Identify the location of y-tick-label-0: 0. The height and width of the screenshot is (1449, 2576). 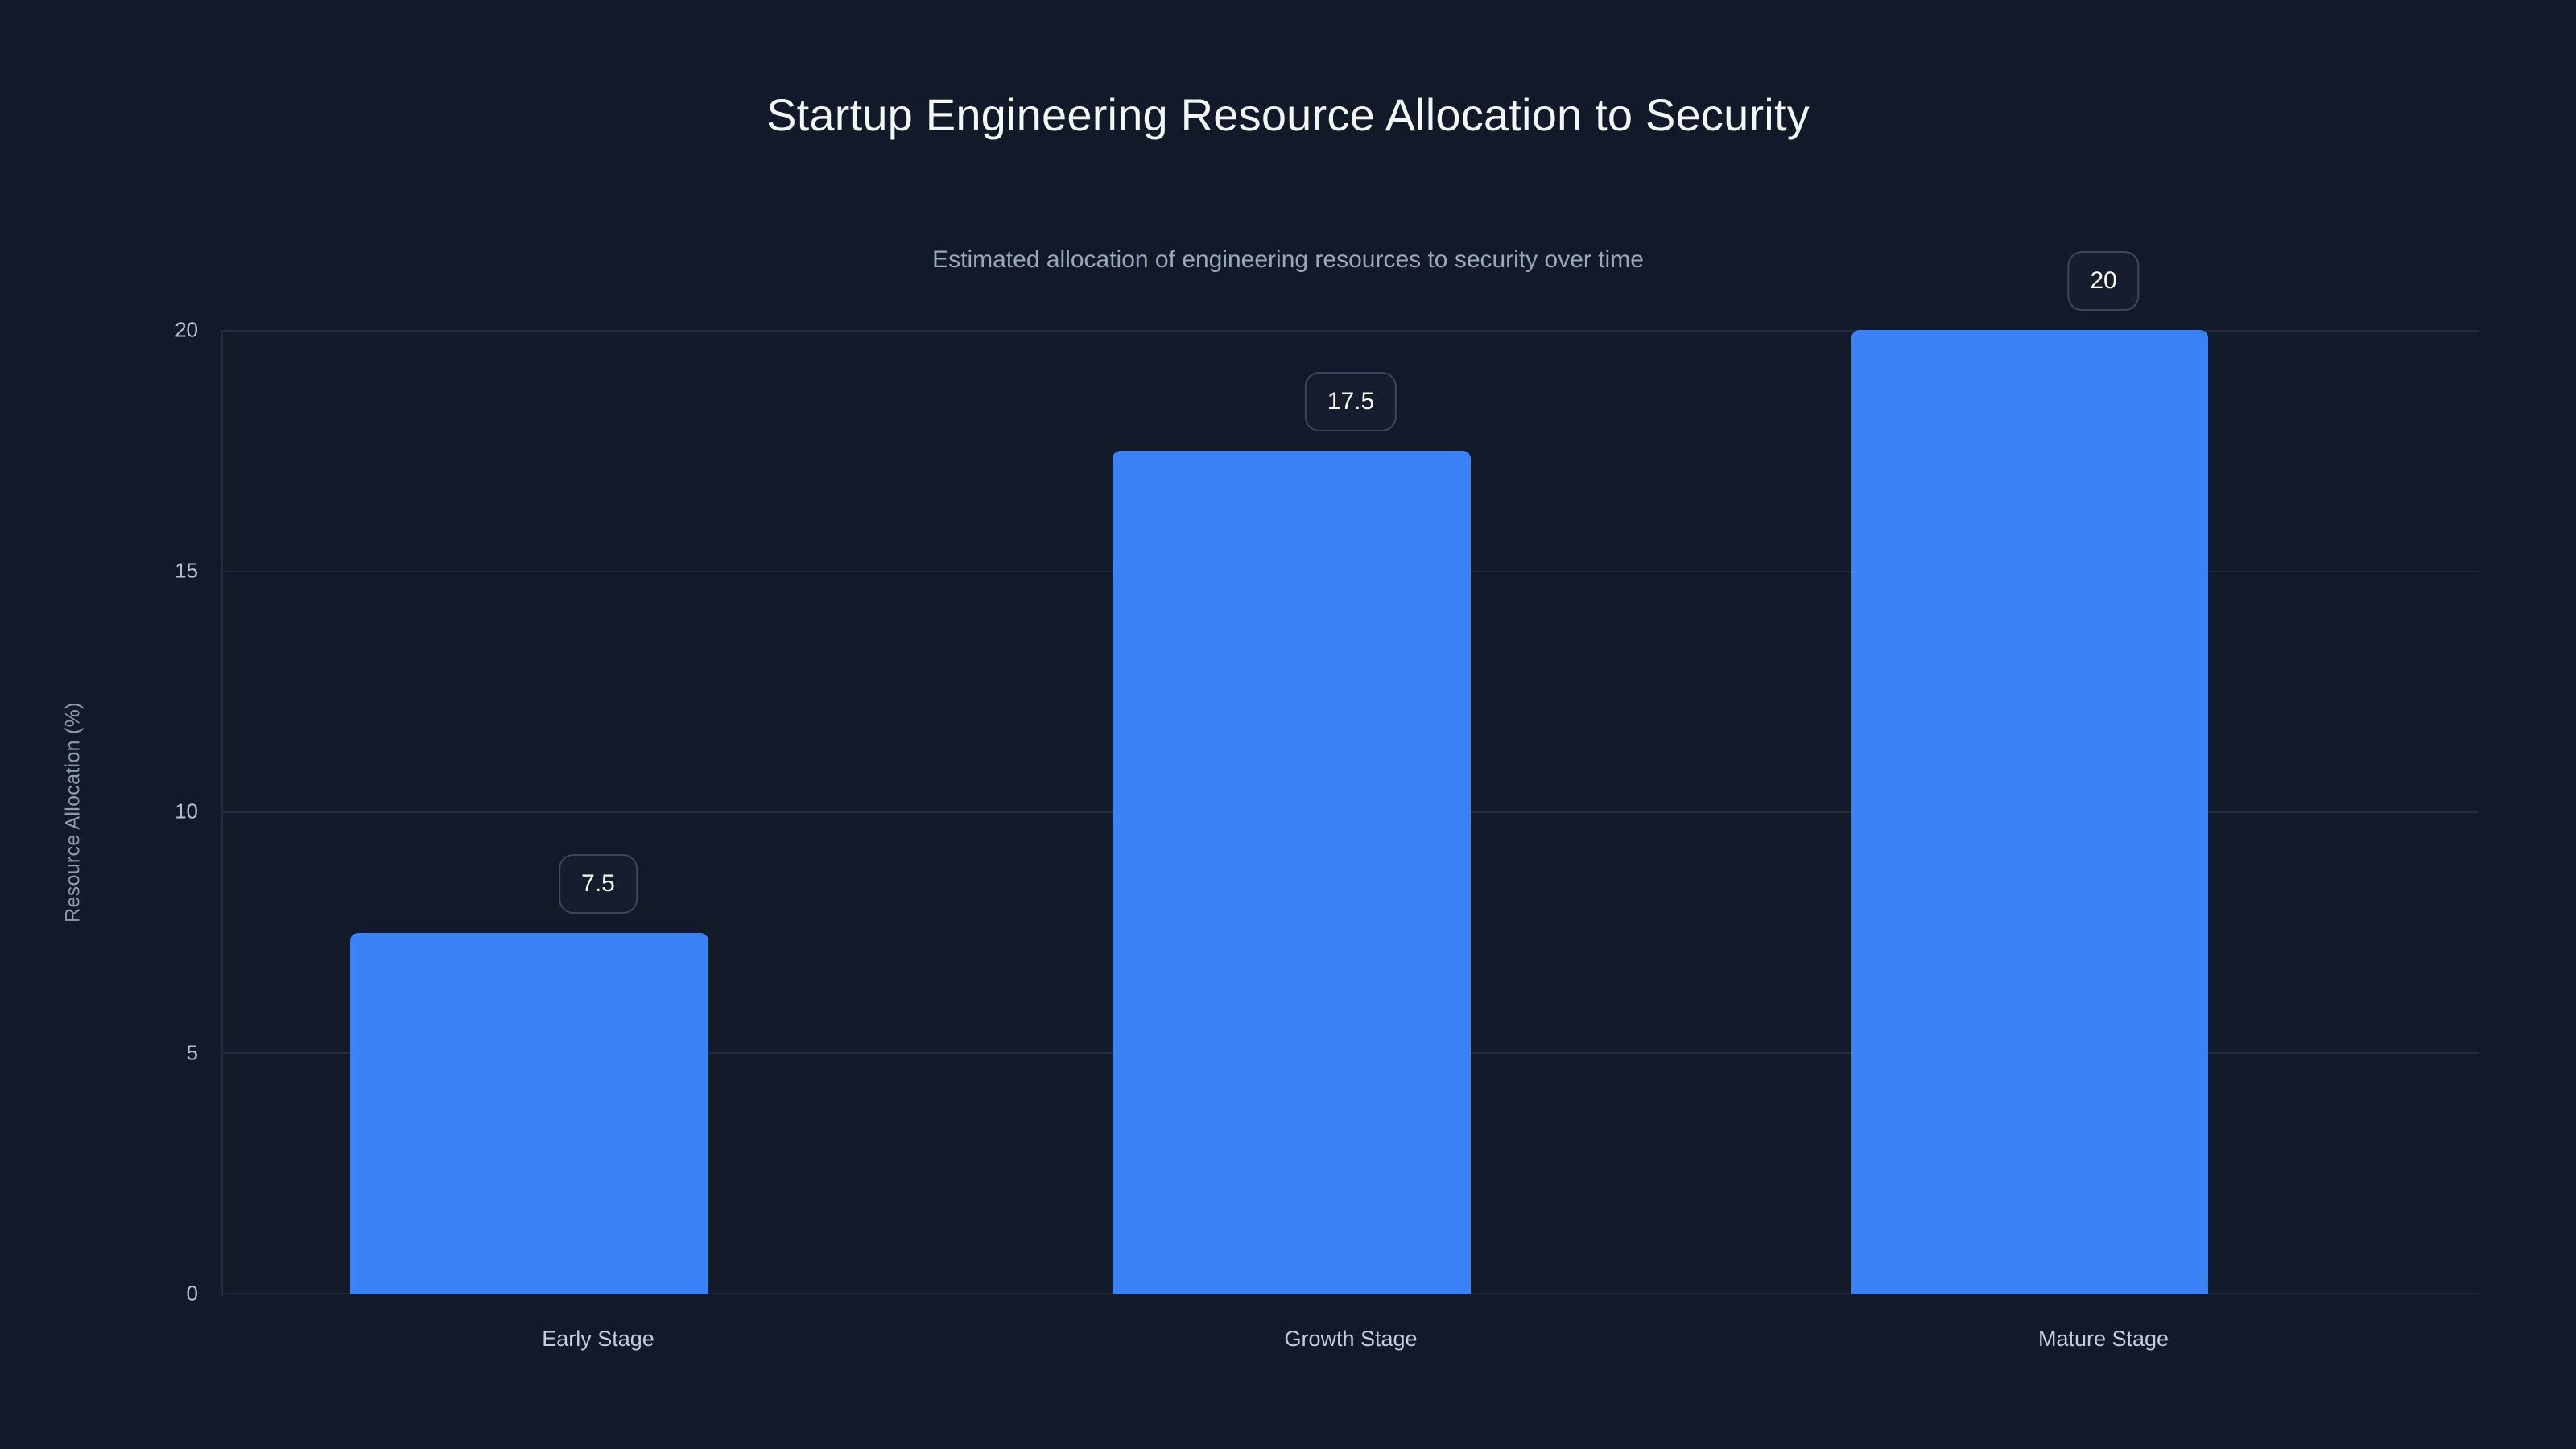
(192, 1293).